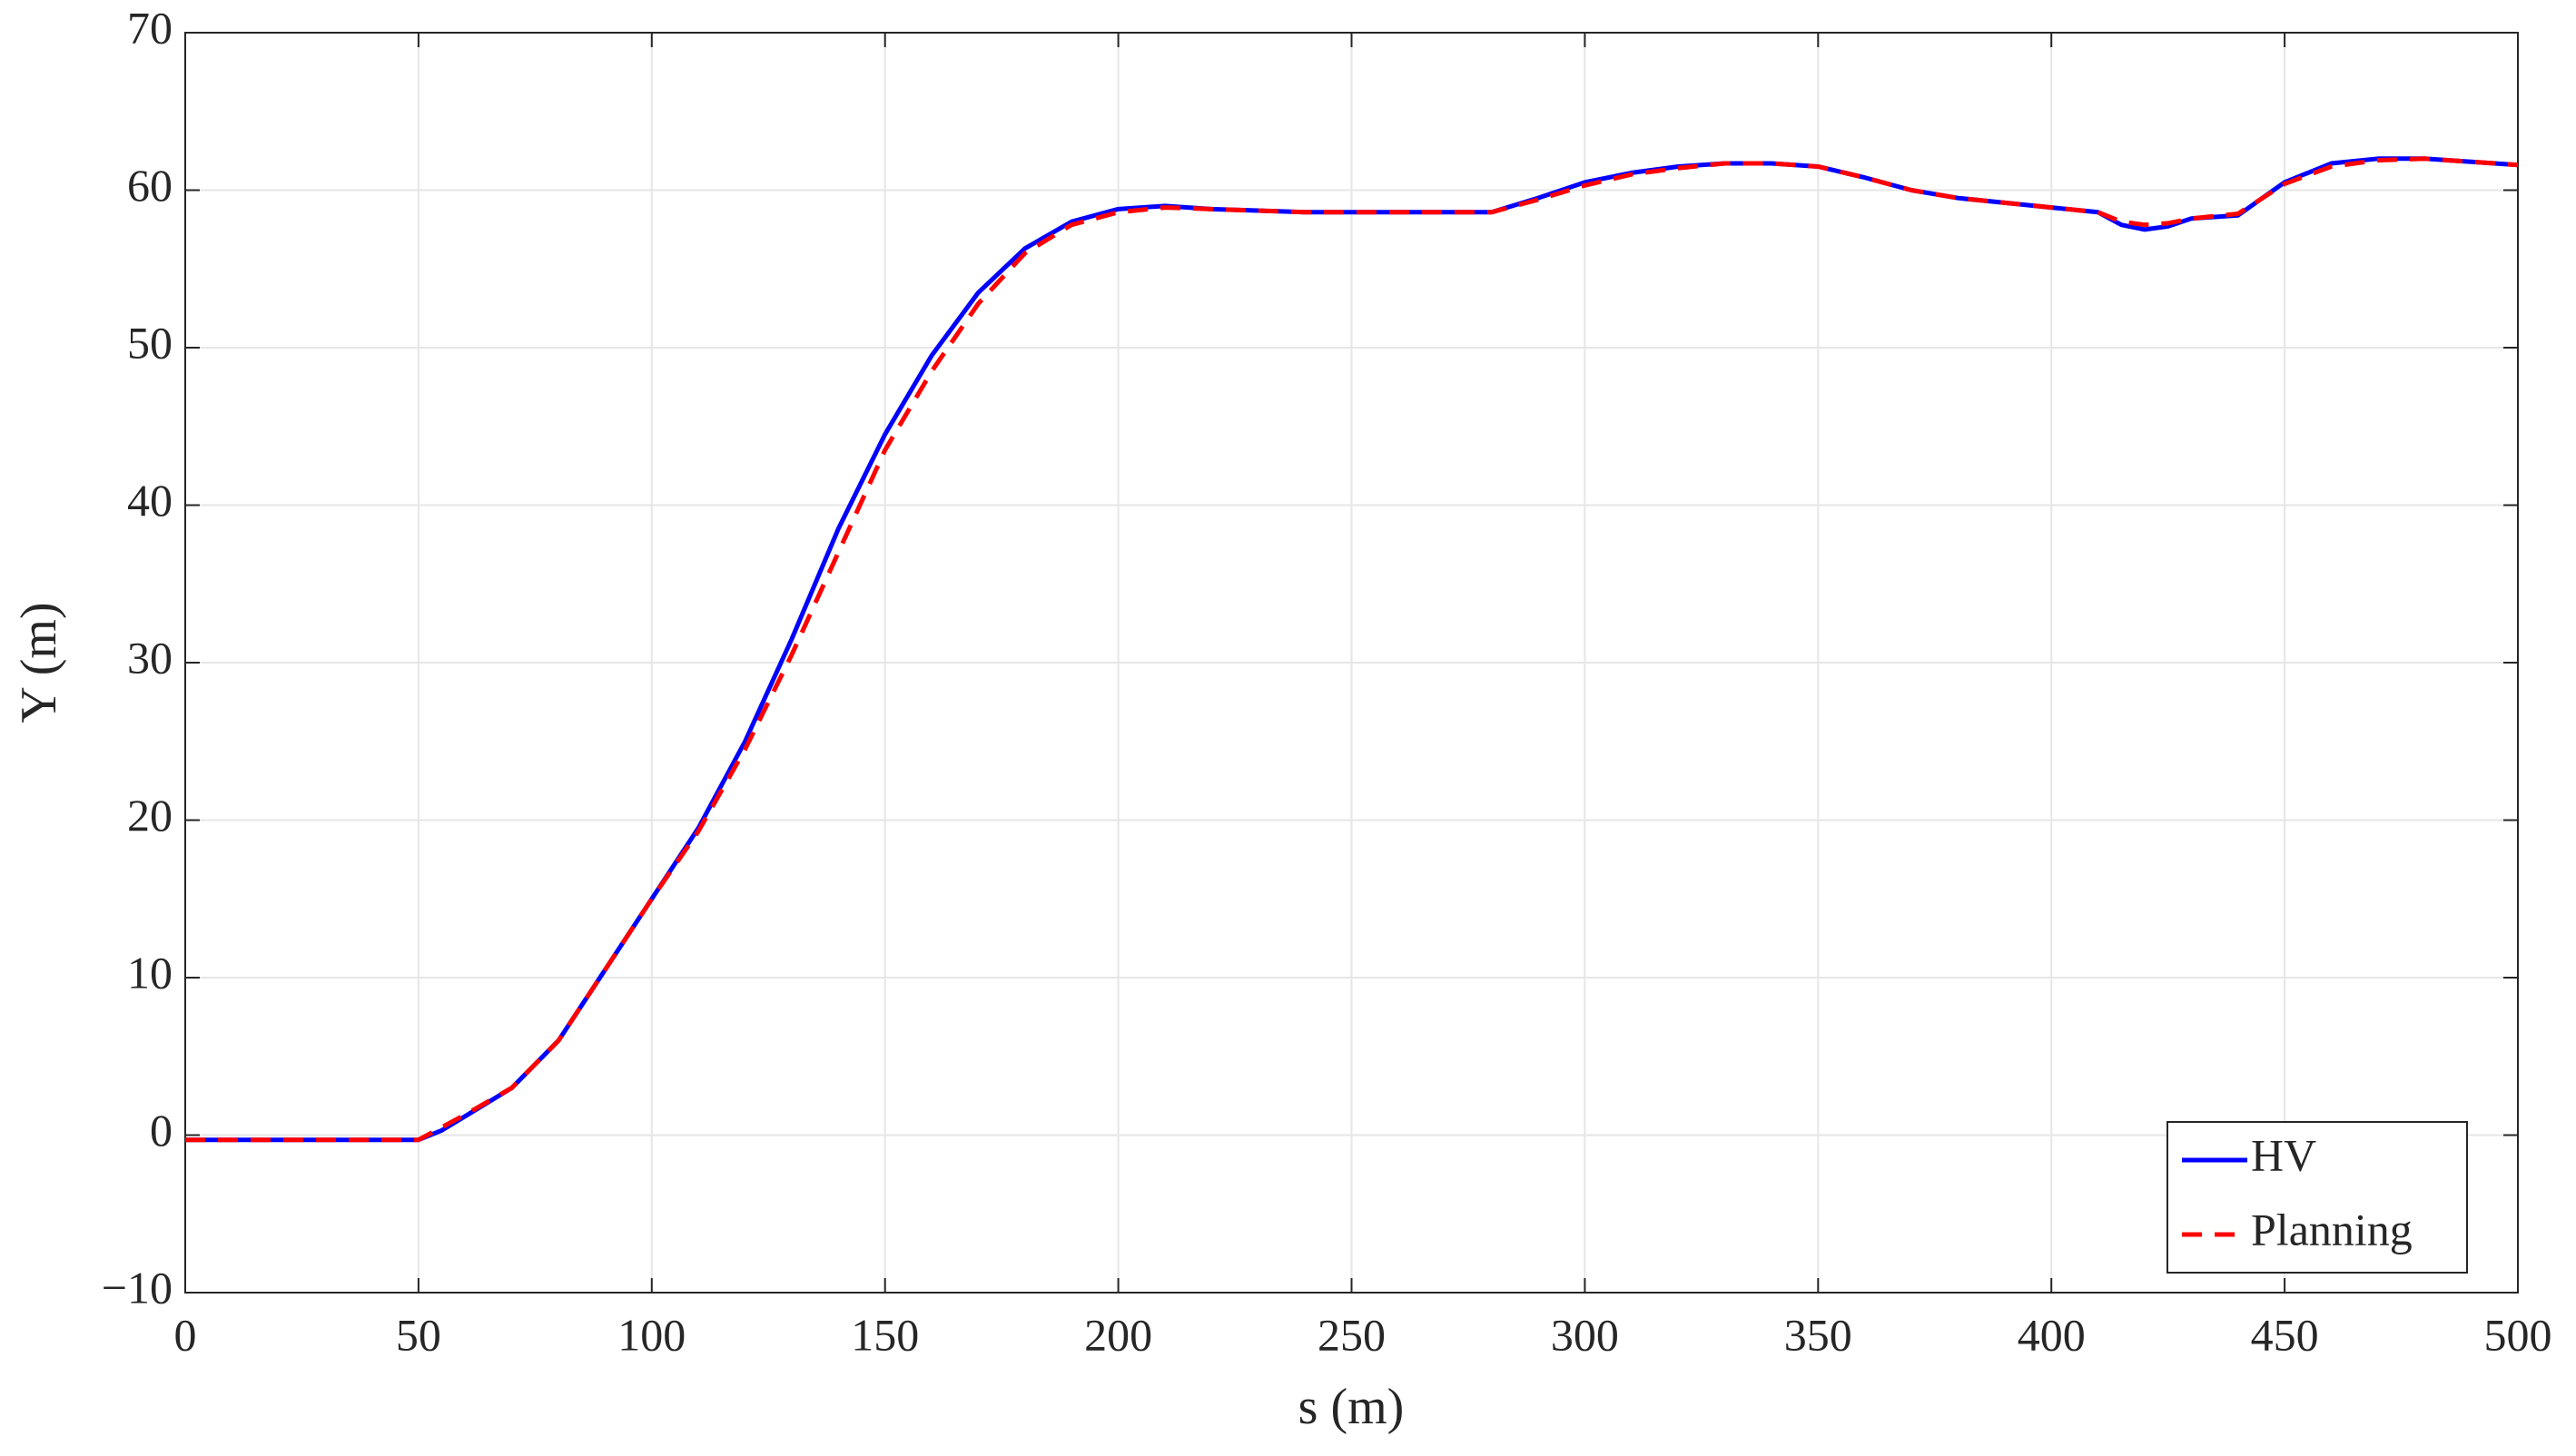  Describe the element at coordinates (2332, 1229) in the screenshot. I see `legend-label: Planning` at that location.